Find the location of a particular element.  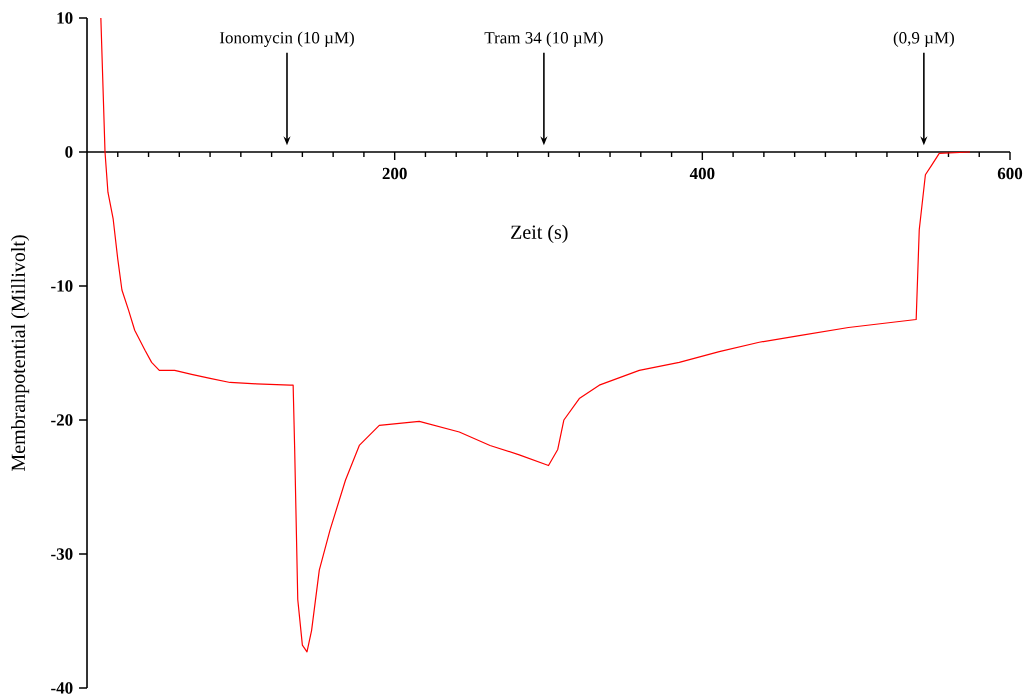

y-axis-title: Membranpotential (Millivolt) is located at coordinates (20, 353).